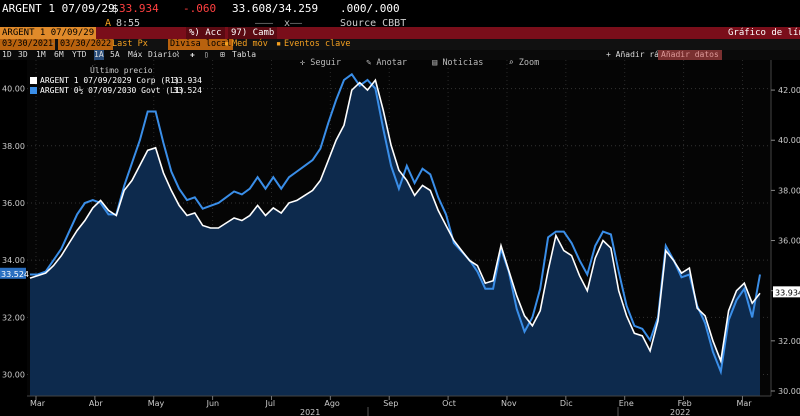 The width and height of the screenshot is (800, 416). I want to click on moving-avg-toggle: Med móv, so click(250, 44).